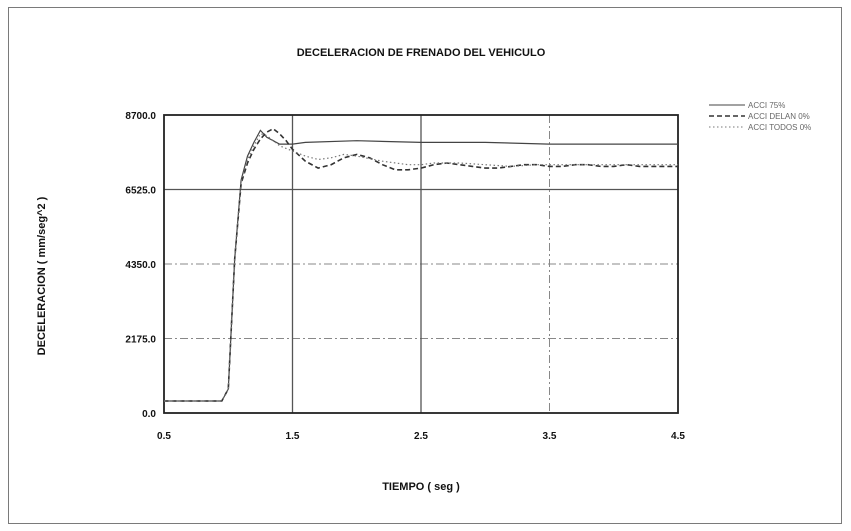 The image size is (851, 531). I want to click on y-axis-label: DECELERACION ( mm/seg^2 ), so click(42, 275).